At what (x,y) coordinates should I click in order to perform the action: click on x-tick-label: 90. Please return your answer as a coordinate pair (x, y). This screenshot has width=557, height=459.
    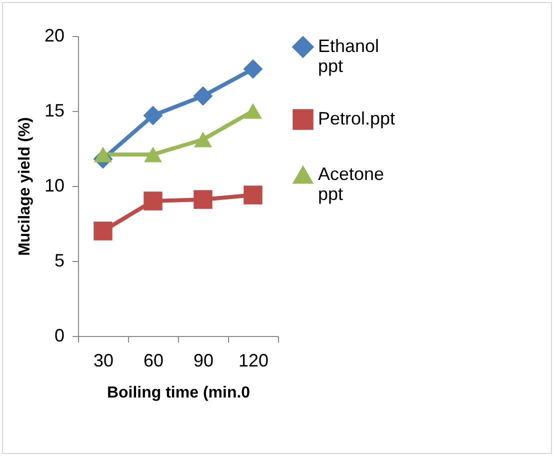
    Looking at the image, I should click on (203, 360).